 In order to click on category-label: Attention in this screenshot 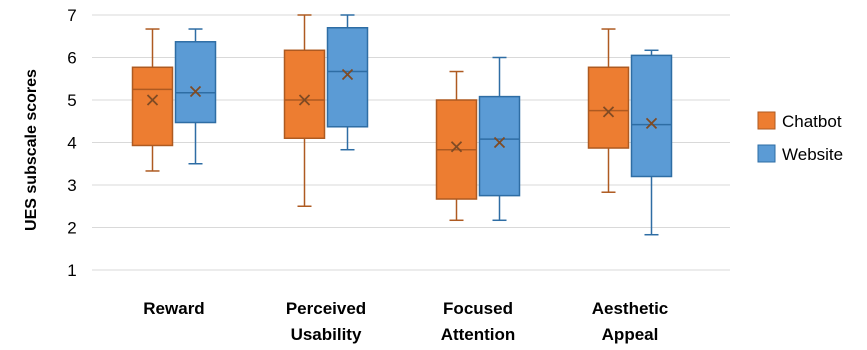, I will do `click(478, 334)`.